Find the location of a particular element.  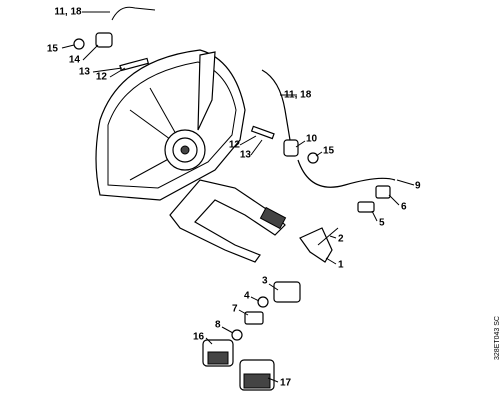

pulley-center is located at coordinates (185, 150).